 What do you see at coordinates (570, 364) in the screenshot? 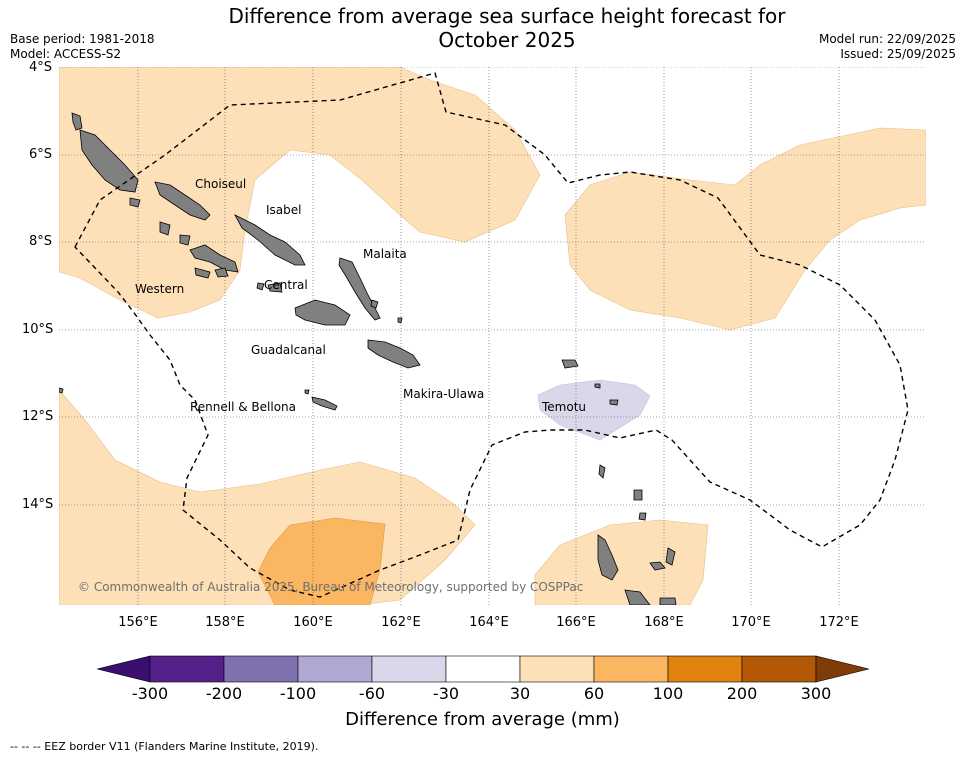
I see `island-santa-cruz` at bounding box center [570, 364].